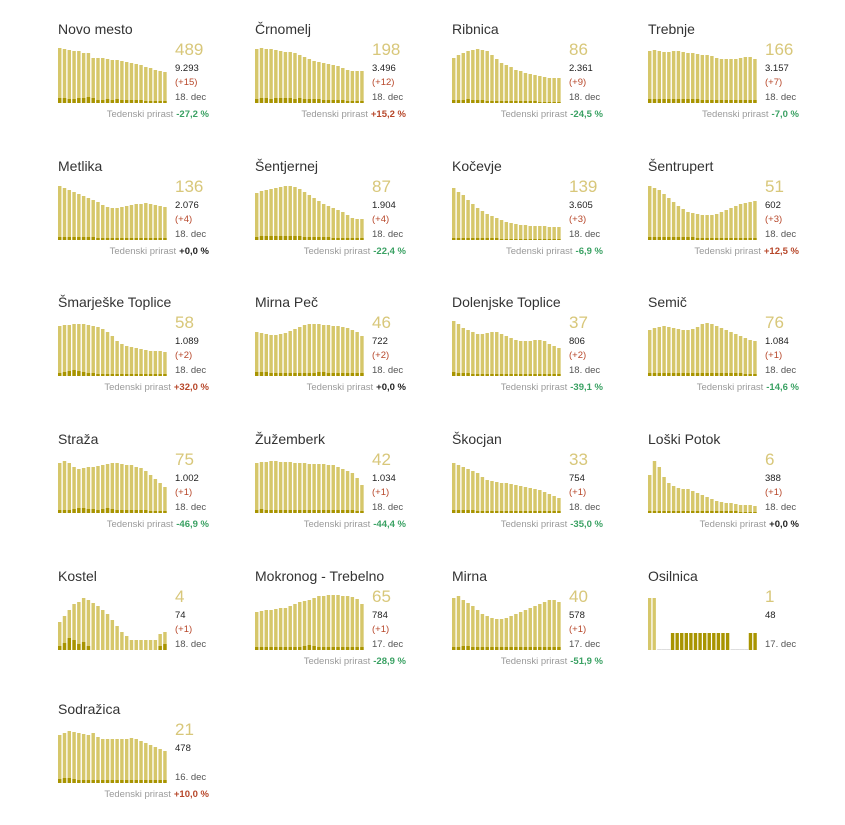 The width and height of the screenshot is (845, 825). Describe the element at coordinates (381, 629) in the screenshot. I see `new-cases-value: (+1)` at that location.